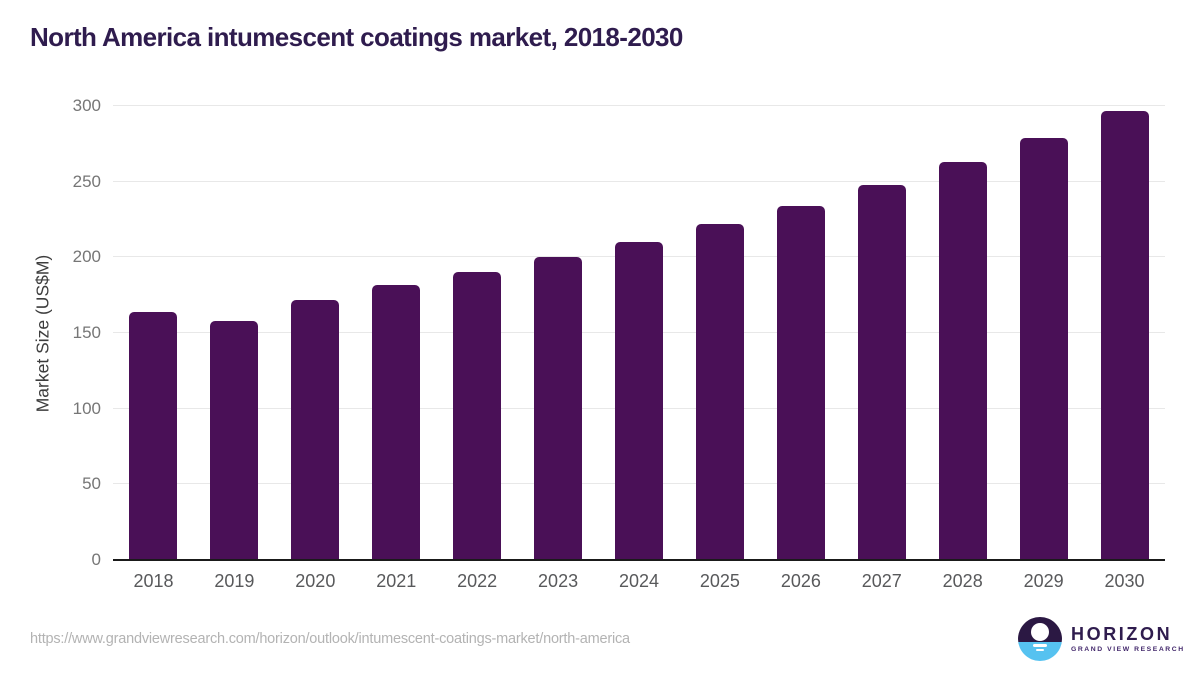 The width and height of the screenshot is (1200, 675). What do you see at coordinates (153, 435) in the screenshot?
I see `bar-2018` at bounding box center [153, 435].